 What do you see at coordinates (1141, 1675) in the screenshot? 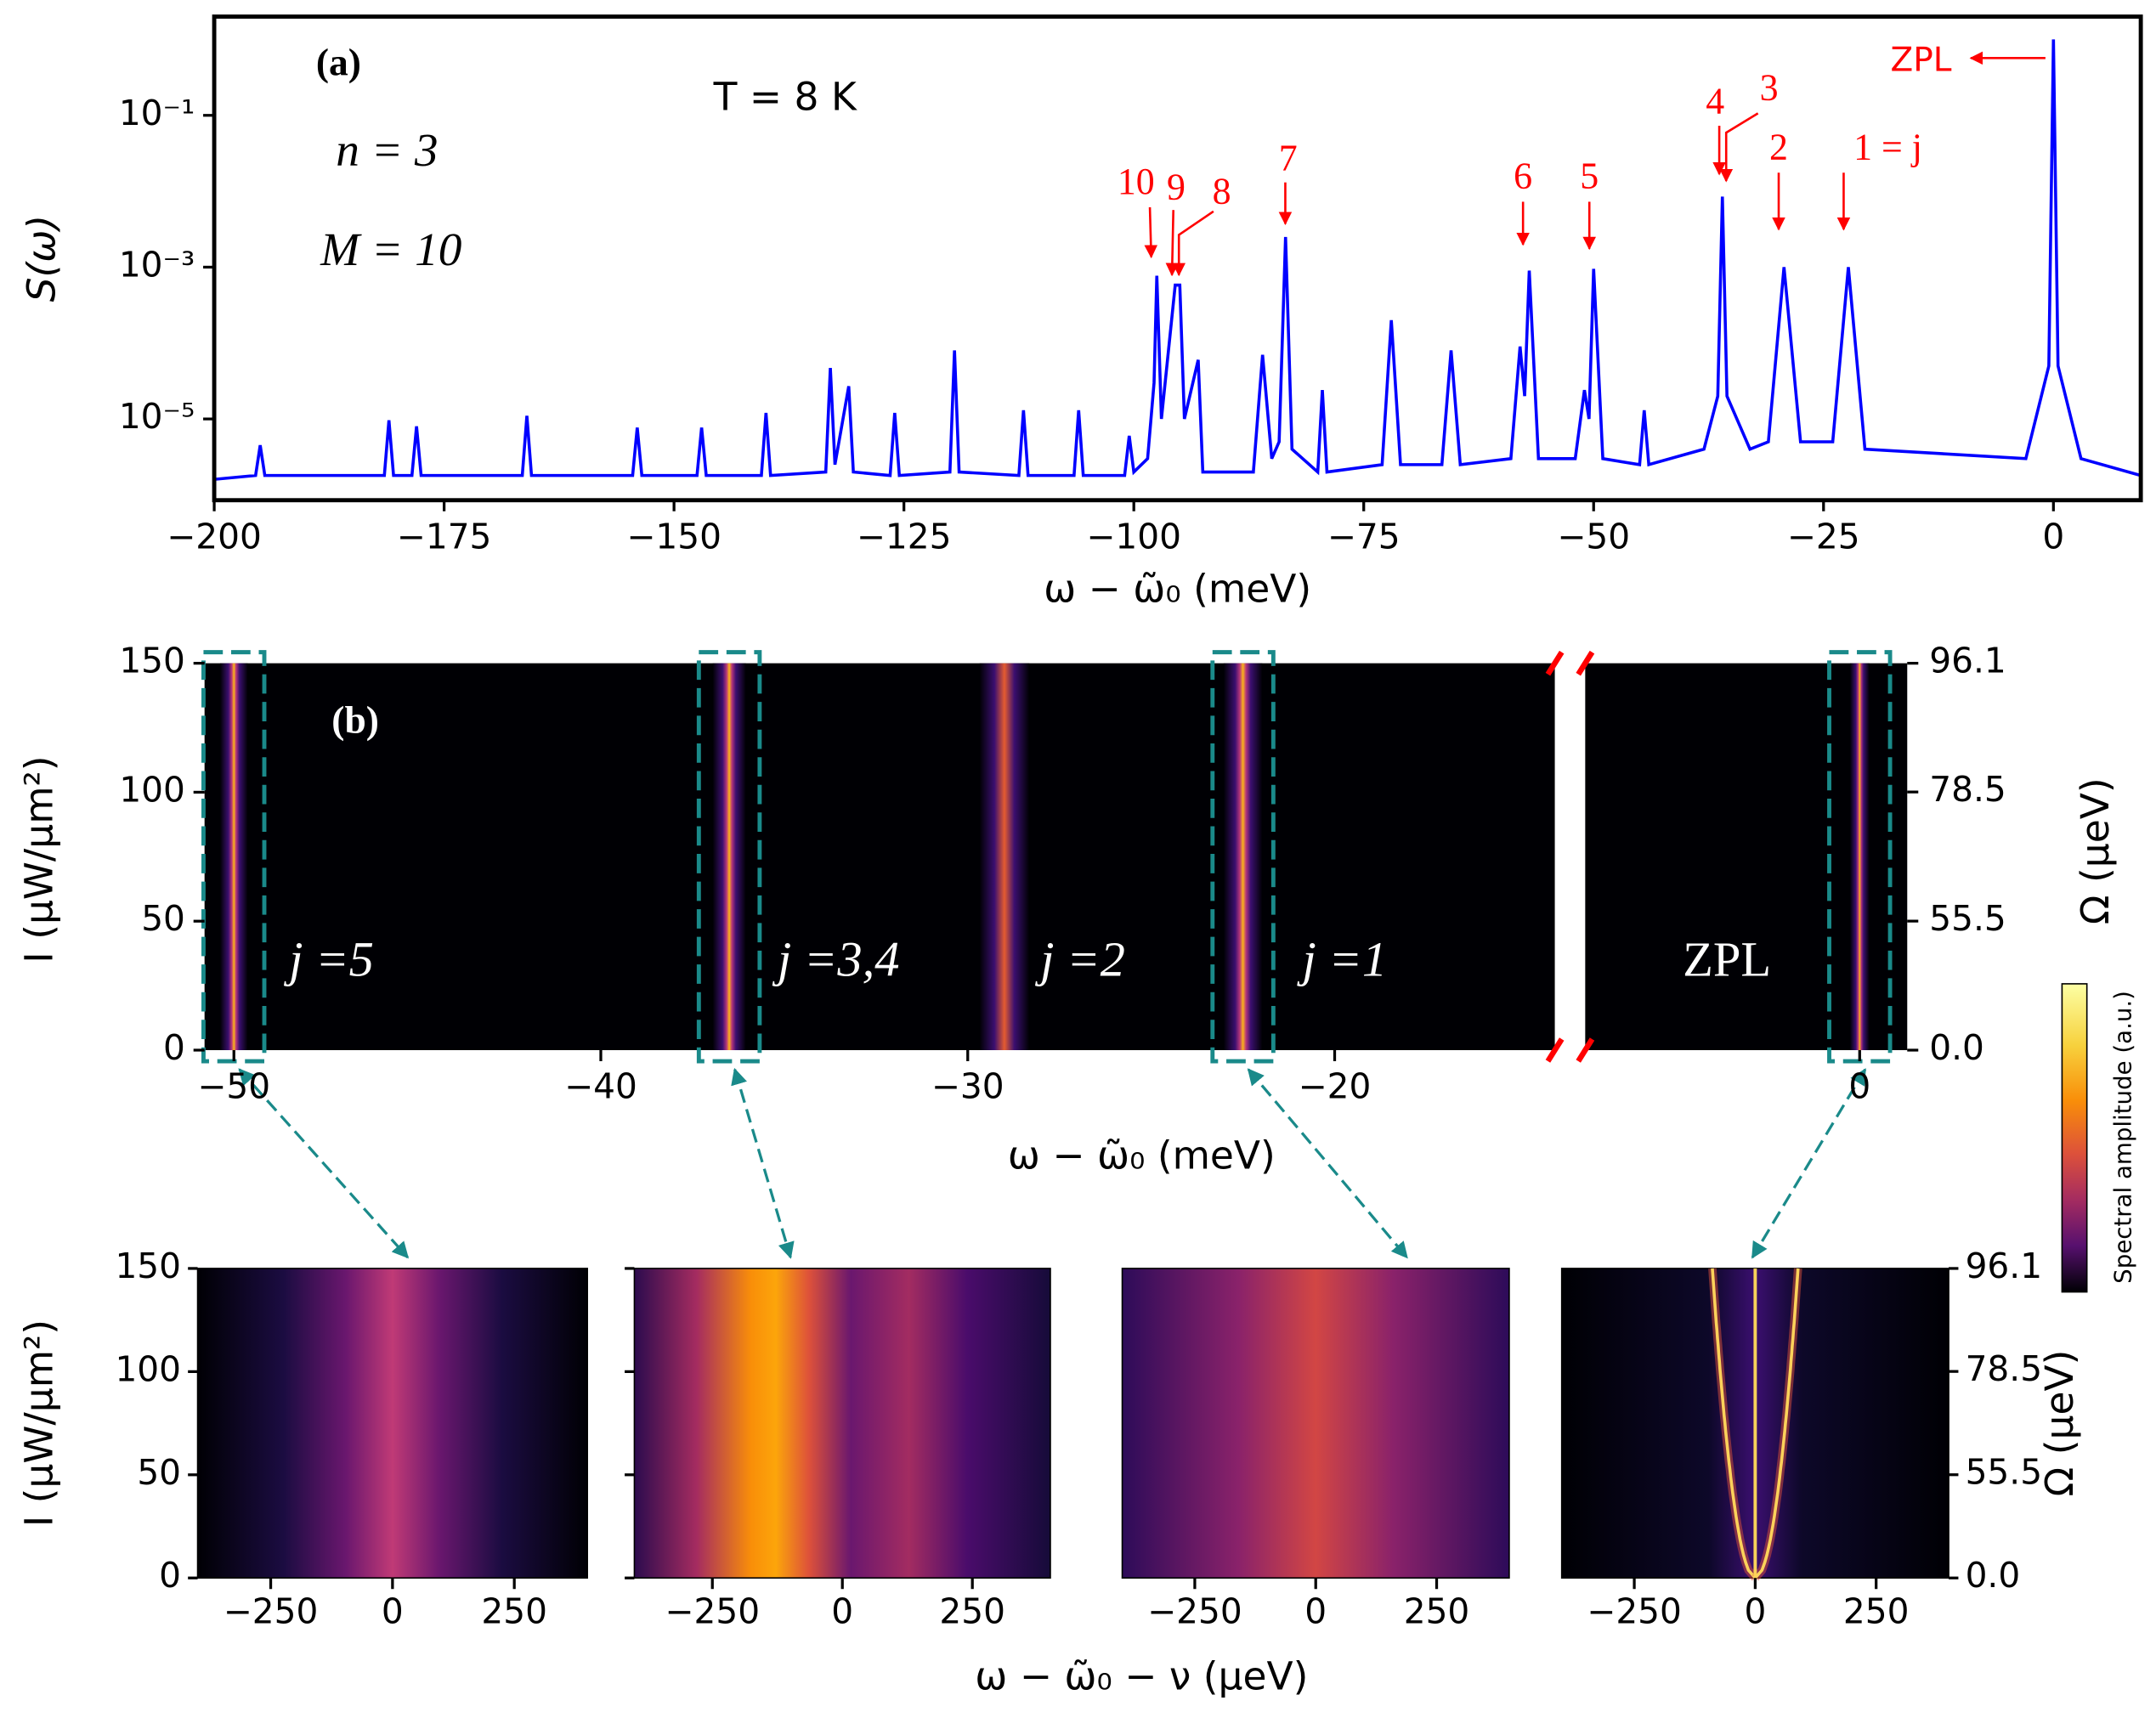
I see `x-axis-label: ω − ω̃₀ − ν (μeV)` at bounding box center [1141, 1675].